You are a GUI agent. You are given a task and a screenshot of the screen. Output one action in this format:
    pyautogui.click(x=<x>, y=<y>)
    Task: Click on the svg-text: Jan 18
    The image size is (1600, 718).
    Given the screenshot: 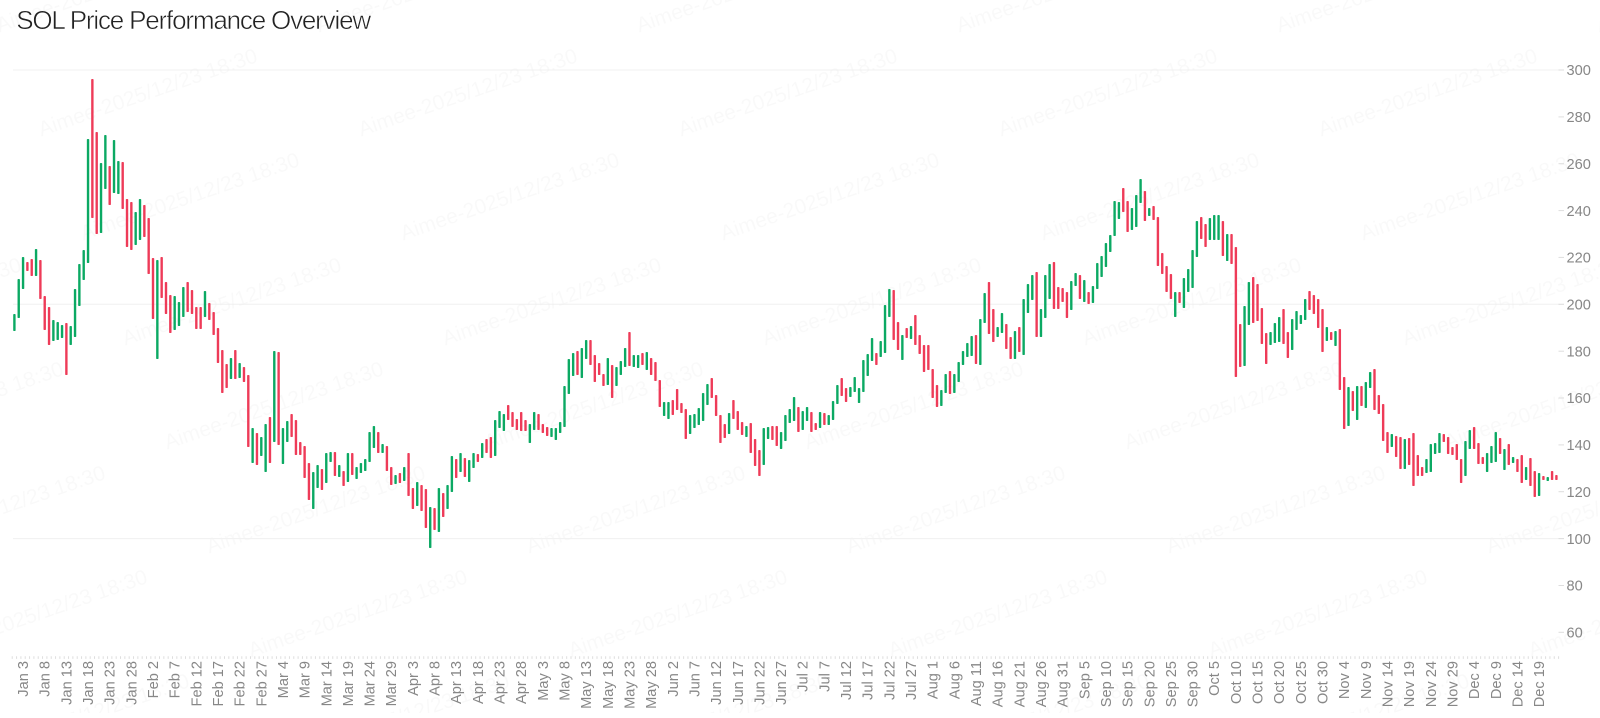 What is the action you would take?
    pyautogui.click(x=89, y=683)
    